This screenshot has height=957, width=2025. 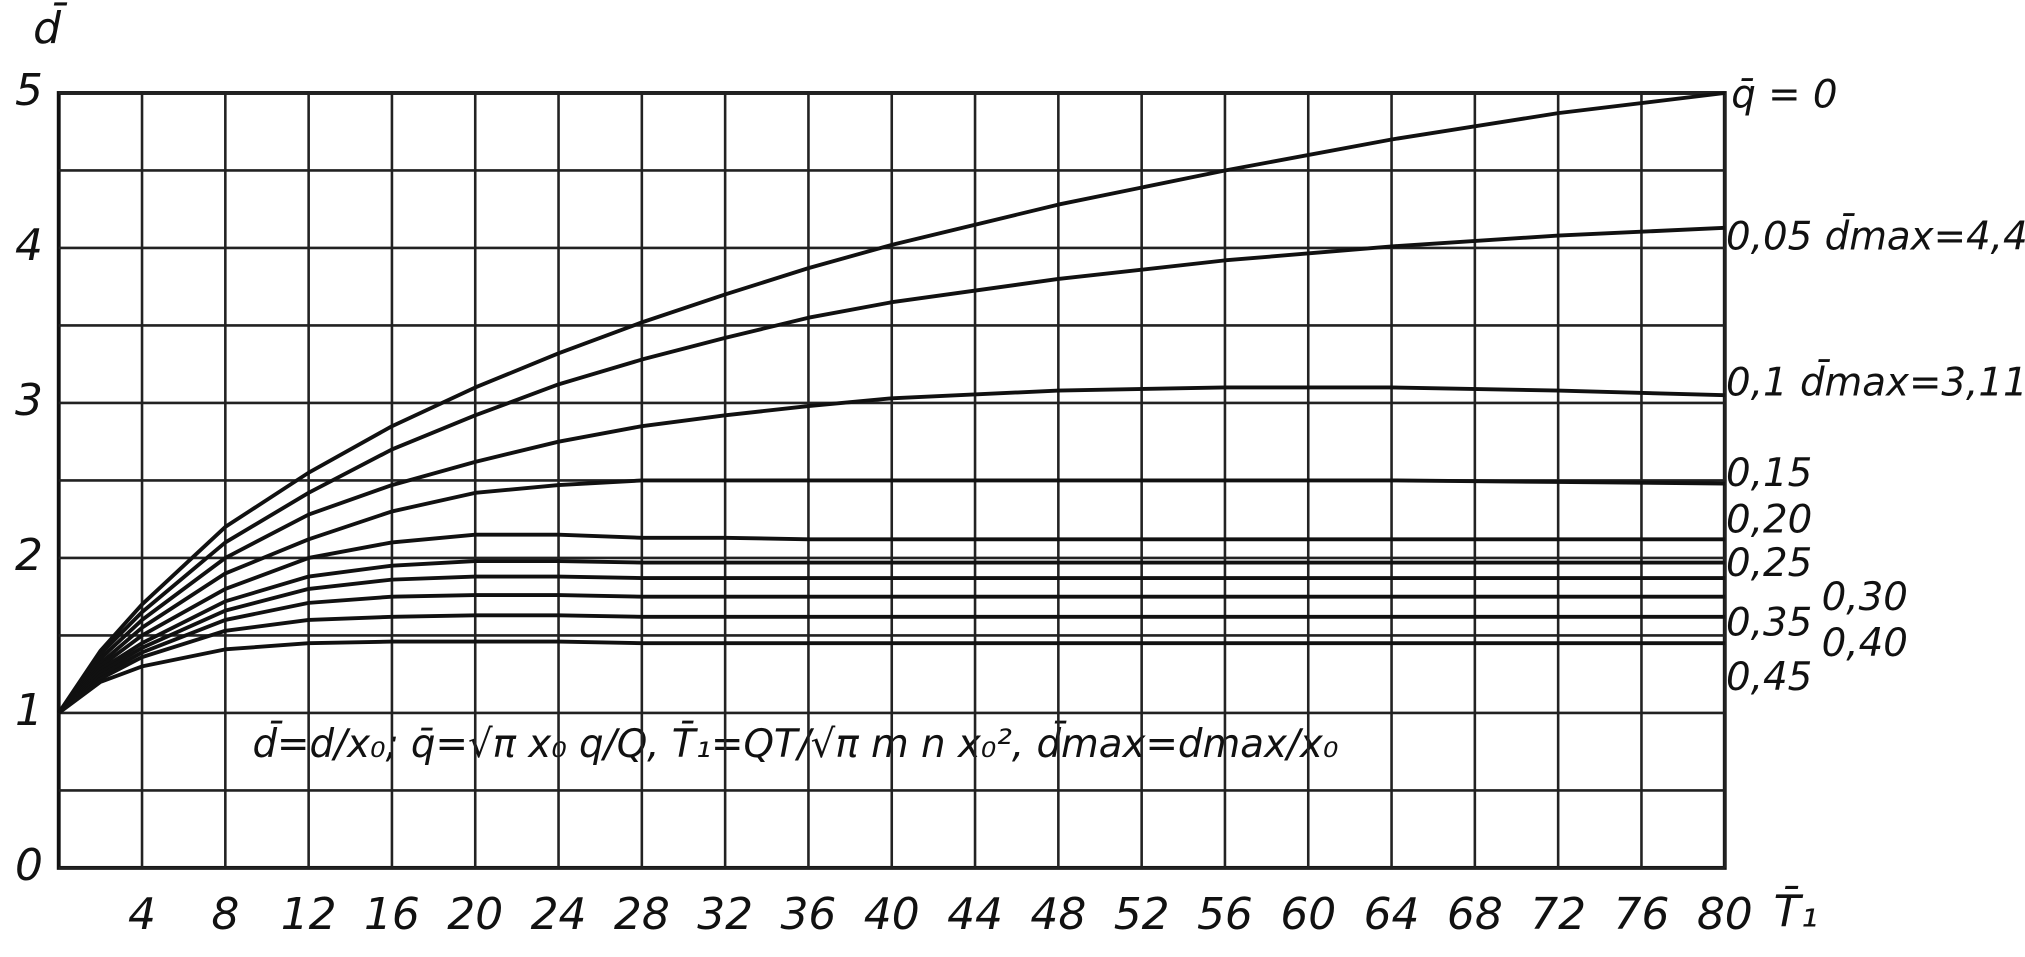 What do you see at coordinates (1725, 914) in the screenshot?
I see `x-tick-label: 80` at bounding box center [1725, 914].